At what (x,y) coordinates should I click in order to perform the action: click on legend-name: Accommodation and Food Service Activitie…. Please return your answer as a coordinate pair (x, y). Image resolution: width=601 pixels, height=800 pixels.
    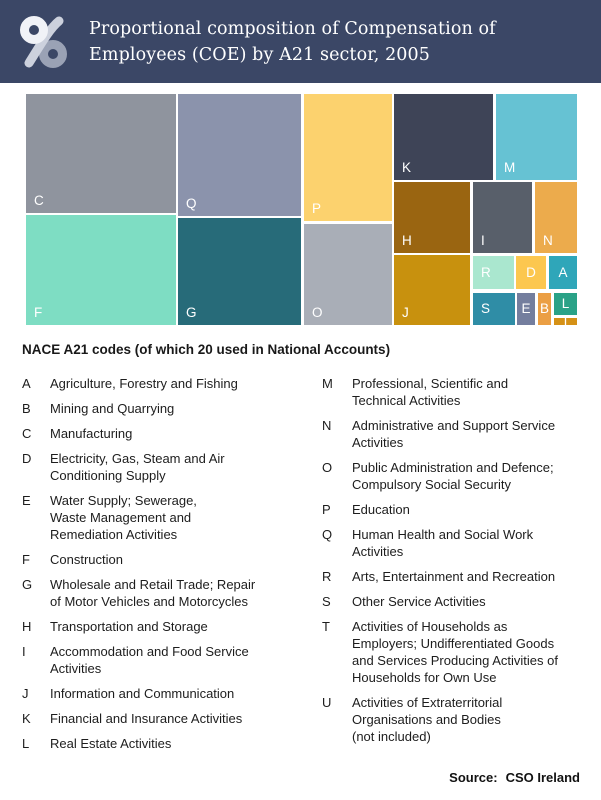
    Looking at the image, I should click on (149, 660).